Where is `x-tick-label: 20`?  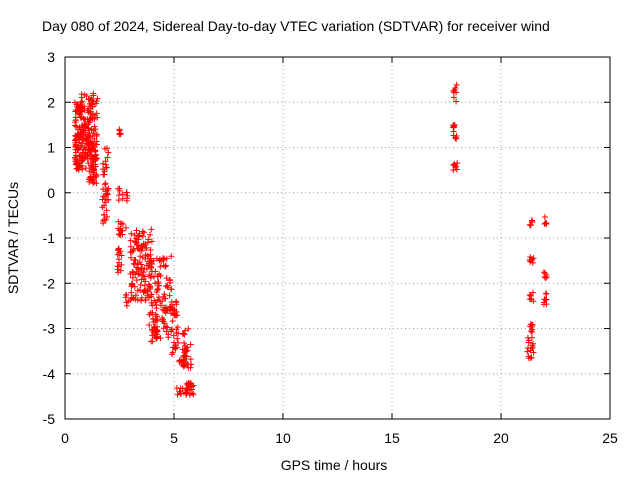
x-tick-label: 20 is located at coordinates (501, 438).